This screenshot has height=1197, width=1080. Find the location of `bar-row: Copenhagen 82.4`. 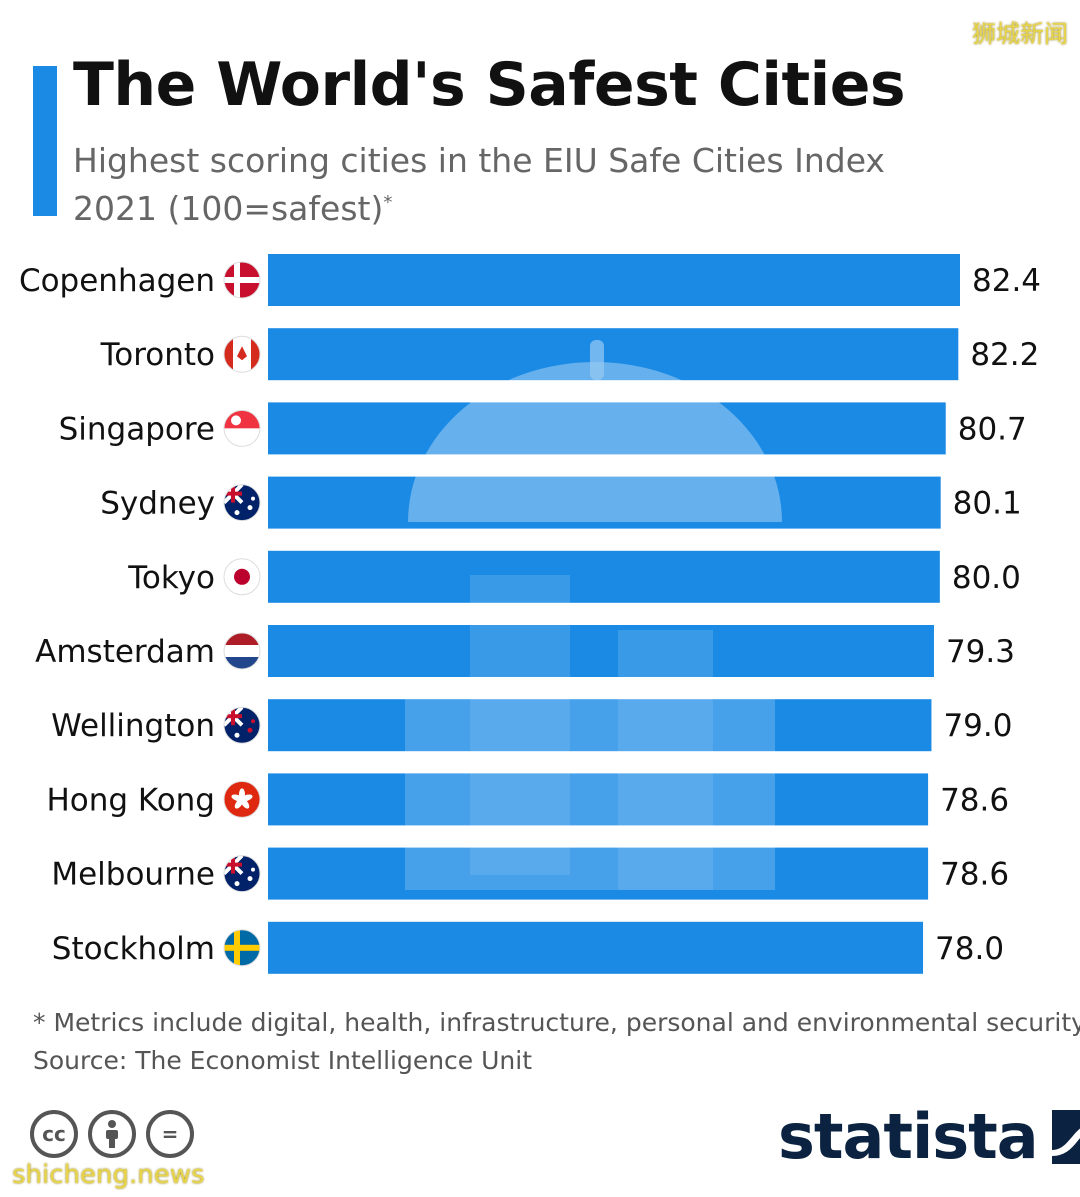

bar-row: Copenhagen 82.4 is located at coordinates (530, 280).